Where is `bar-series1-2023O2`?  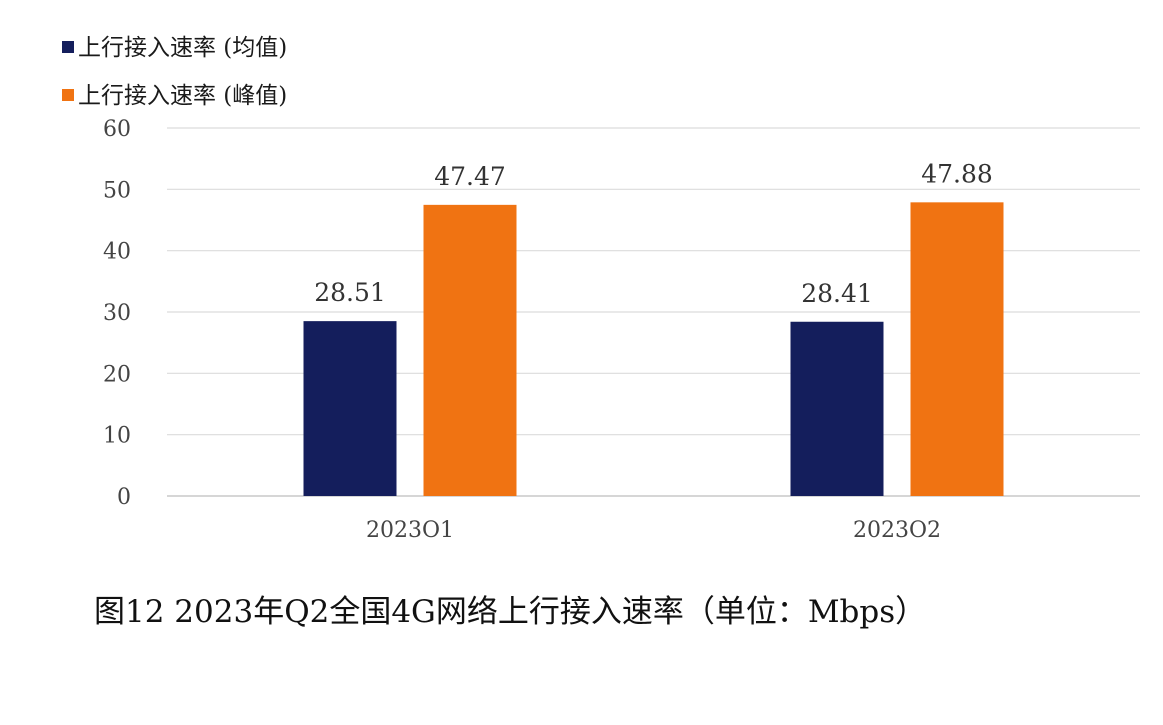
bar-series1-2023O2 is located at coordinates (837, 408).